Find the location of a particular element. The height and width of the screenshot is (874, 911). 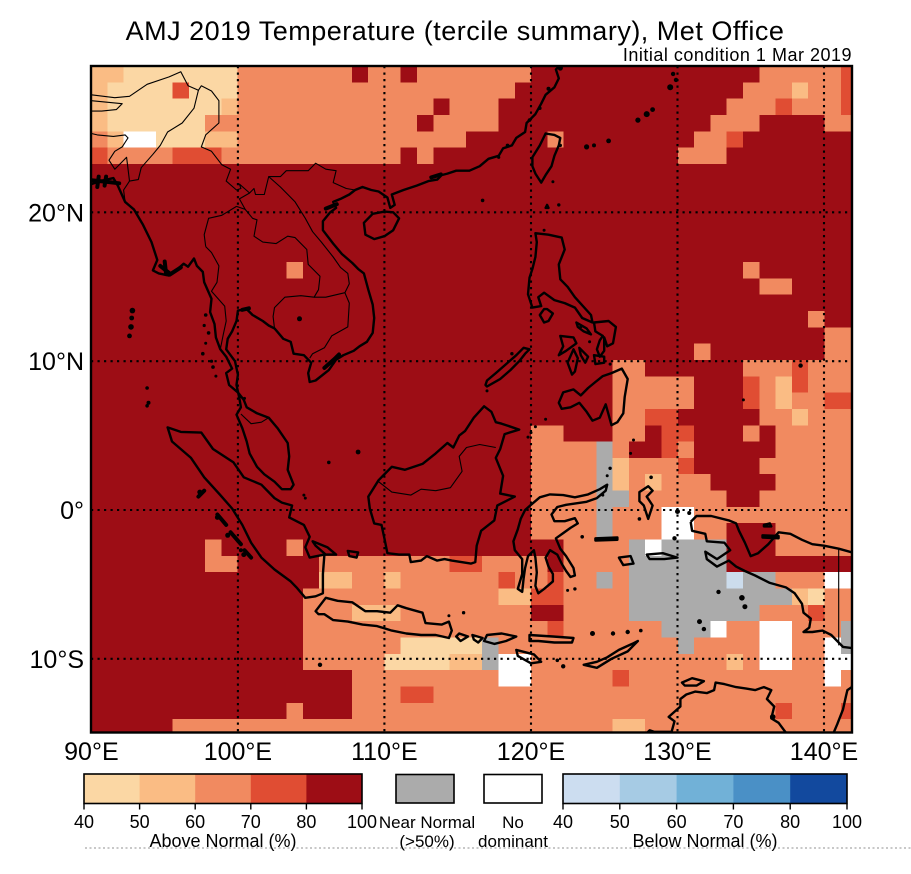

svg-text: 10°N is located at coordinates (56, 362).